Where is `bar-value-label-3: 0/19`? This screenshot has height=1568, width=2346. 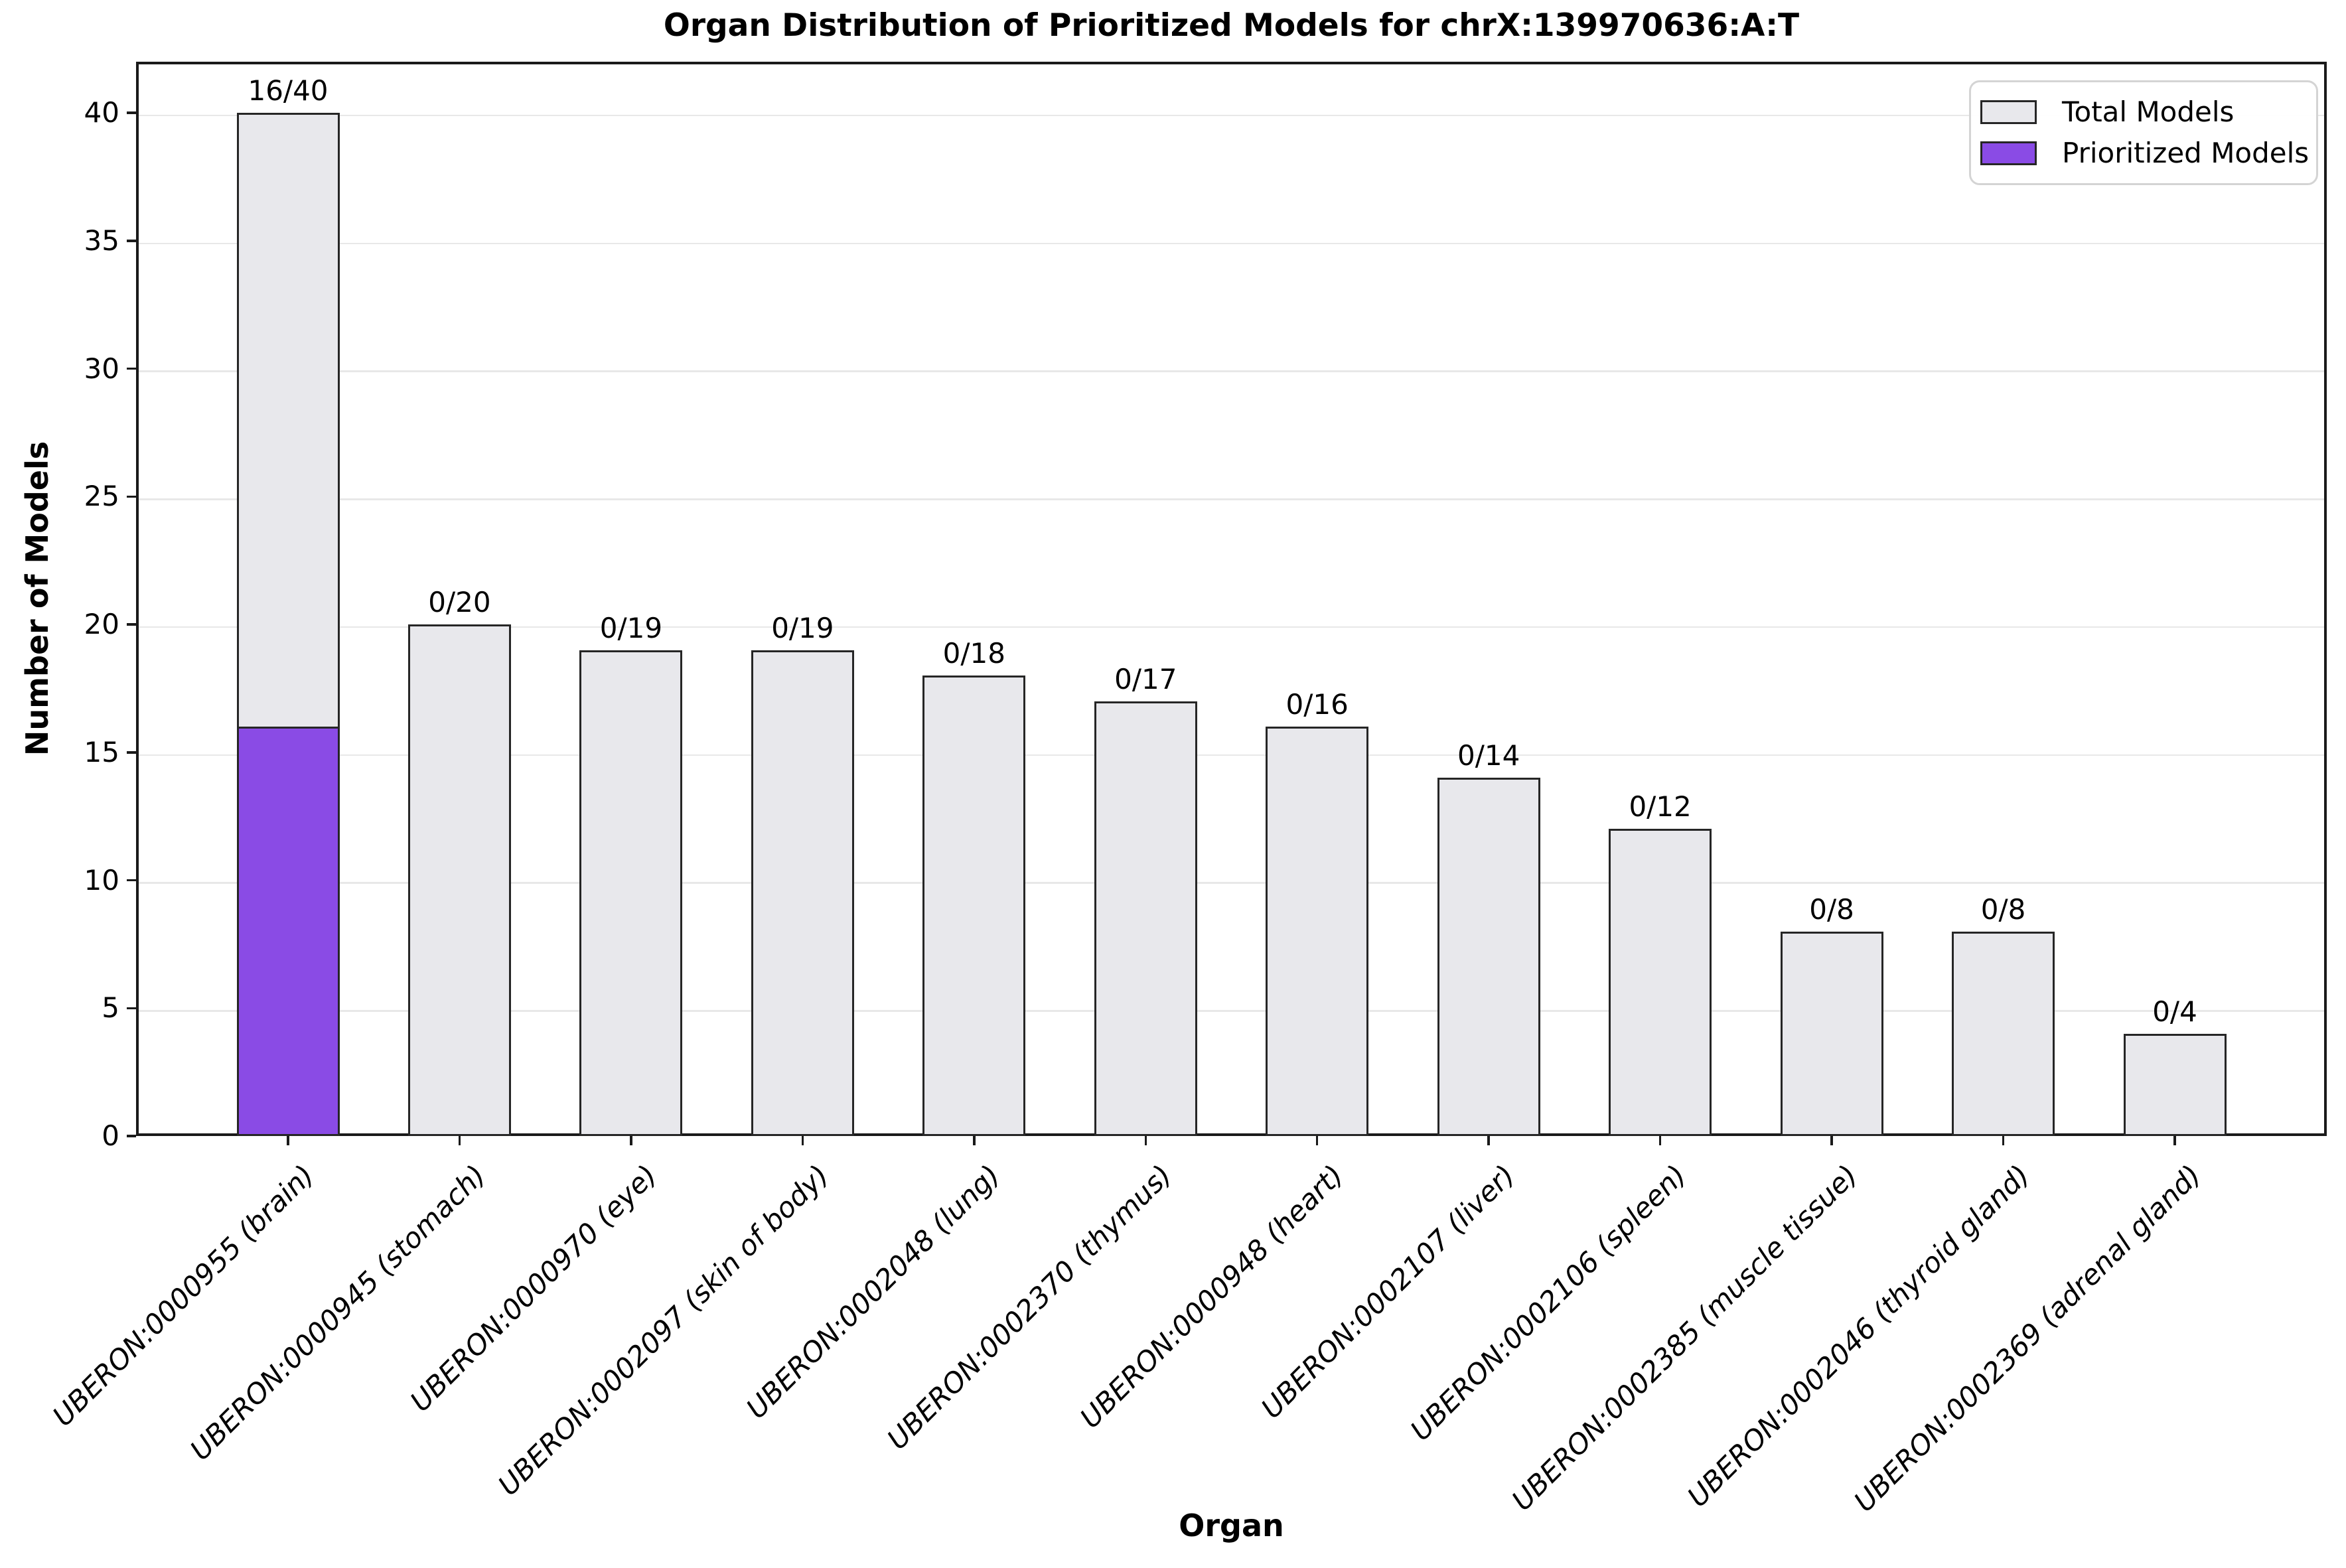 bar-value-label-3: 0/19 is located at coordinates (631, 627).